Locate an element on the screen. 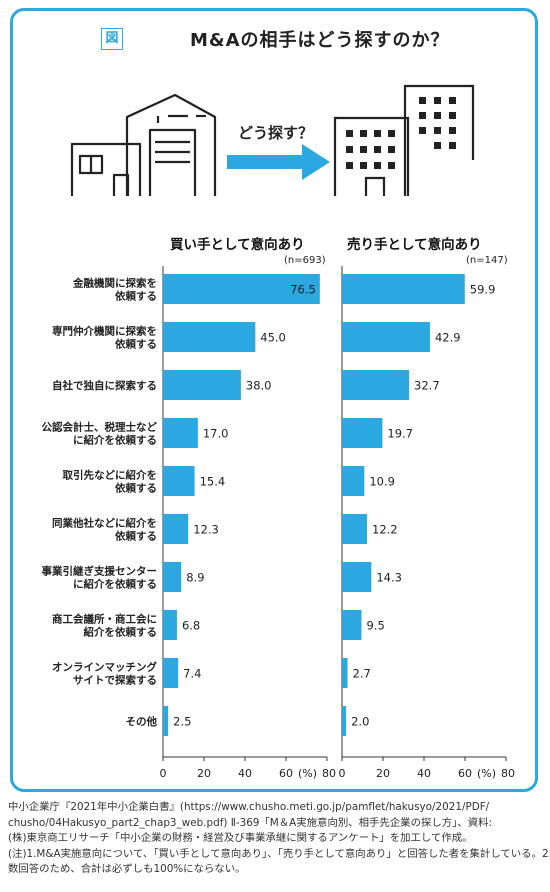 This screenshot has width=550, height=892. buyer-sample-size: (n=693) is located at coordinates (305, 260).